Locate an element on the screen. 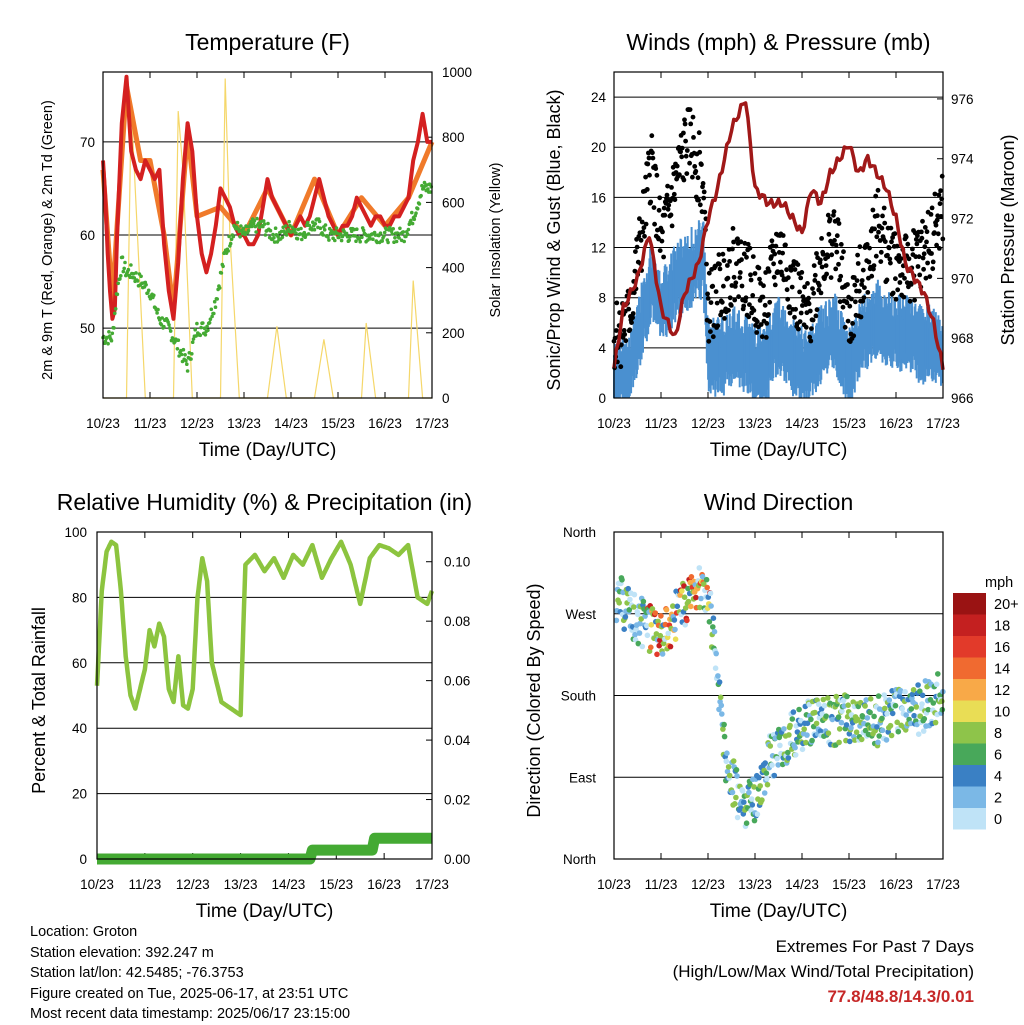 The width and height of the screenshot is (1024, 1025). precip-line is located at coordinates (264, 848).